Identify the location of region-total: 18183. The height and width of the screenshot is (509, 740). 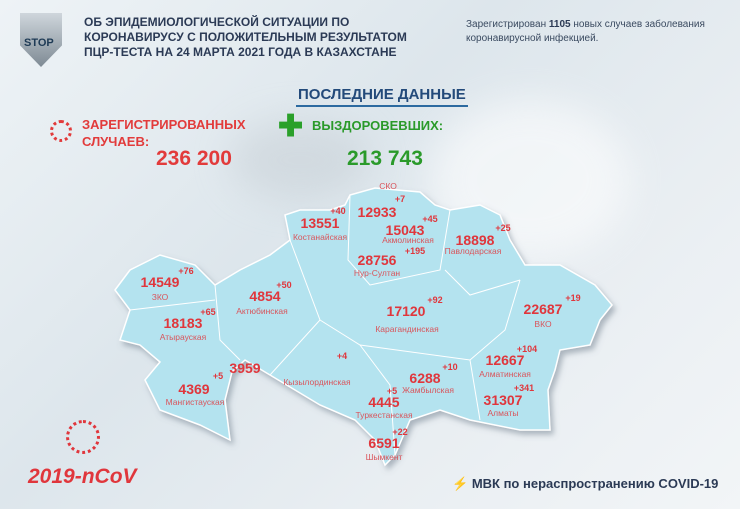
(183, 323).